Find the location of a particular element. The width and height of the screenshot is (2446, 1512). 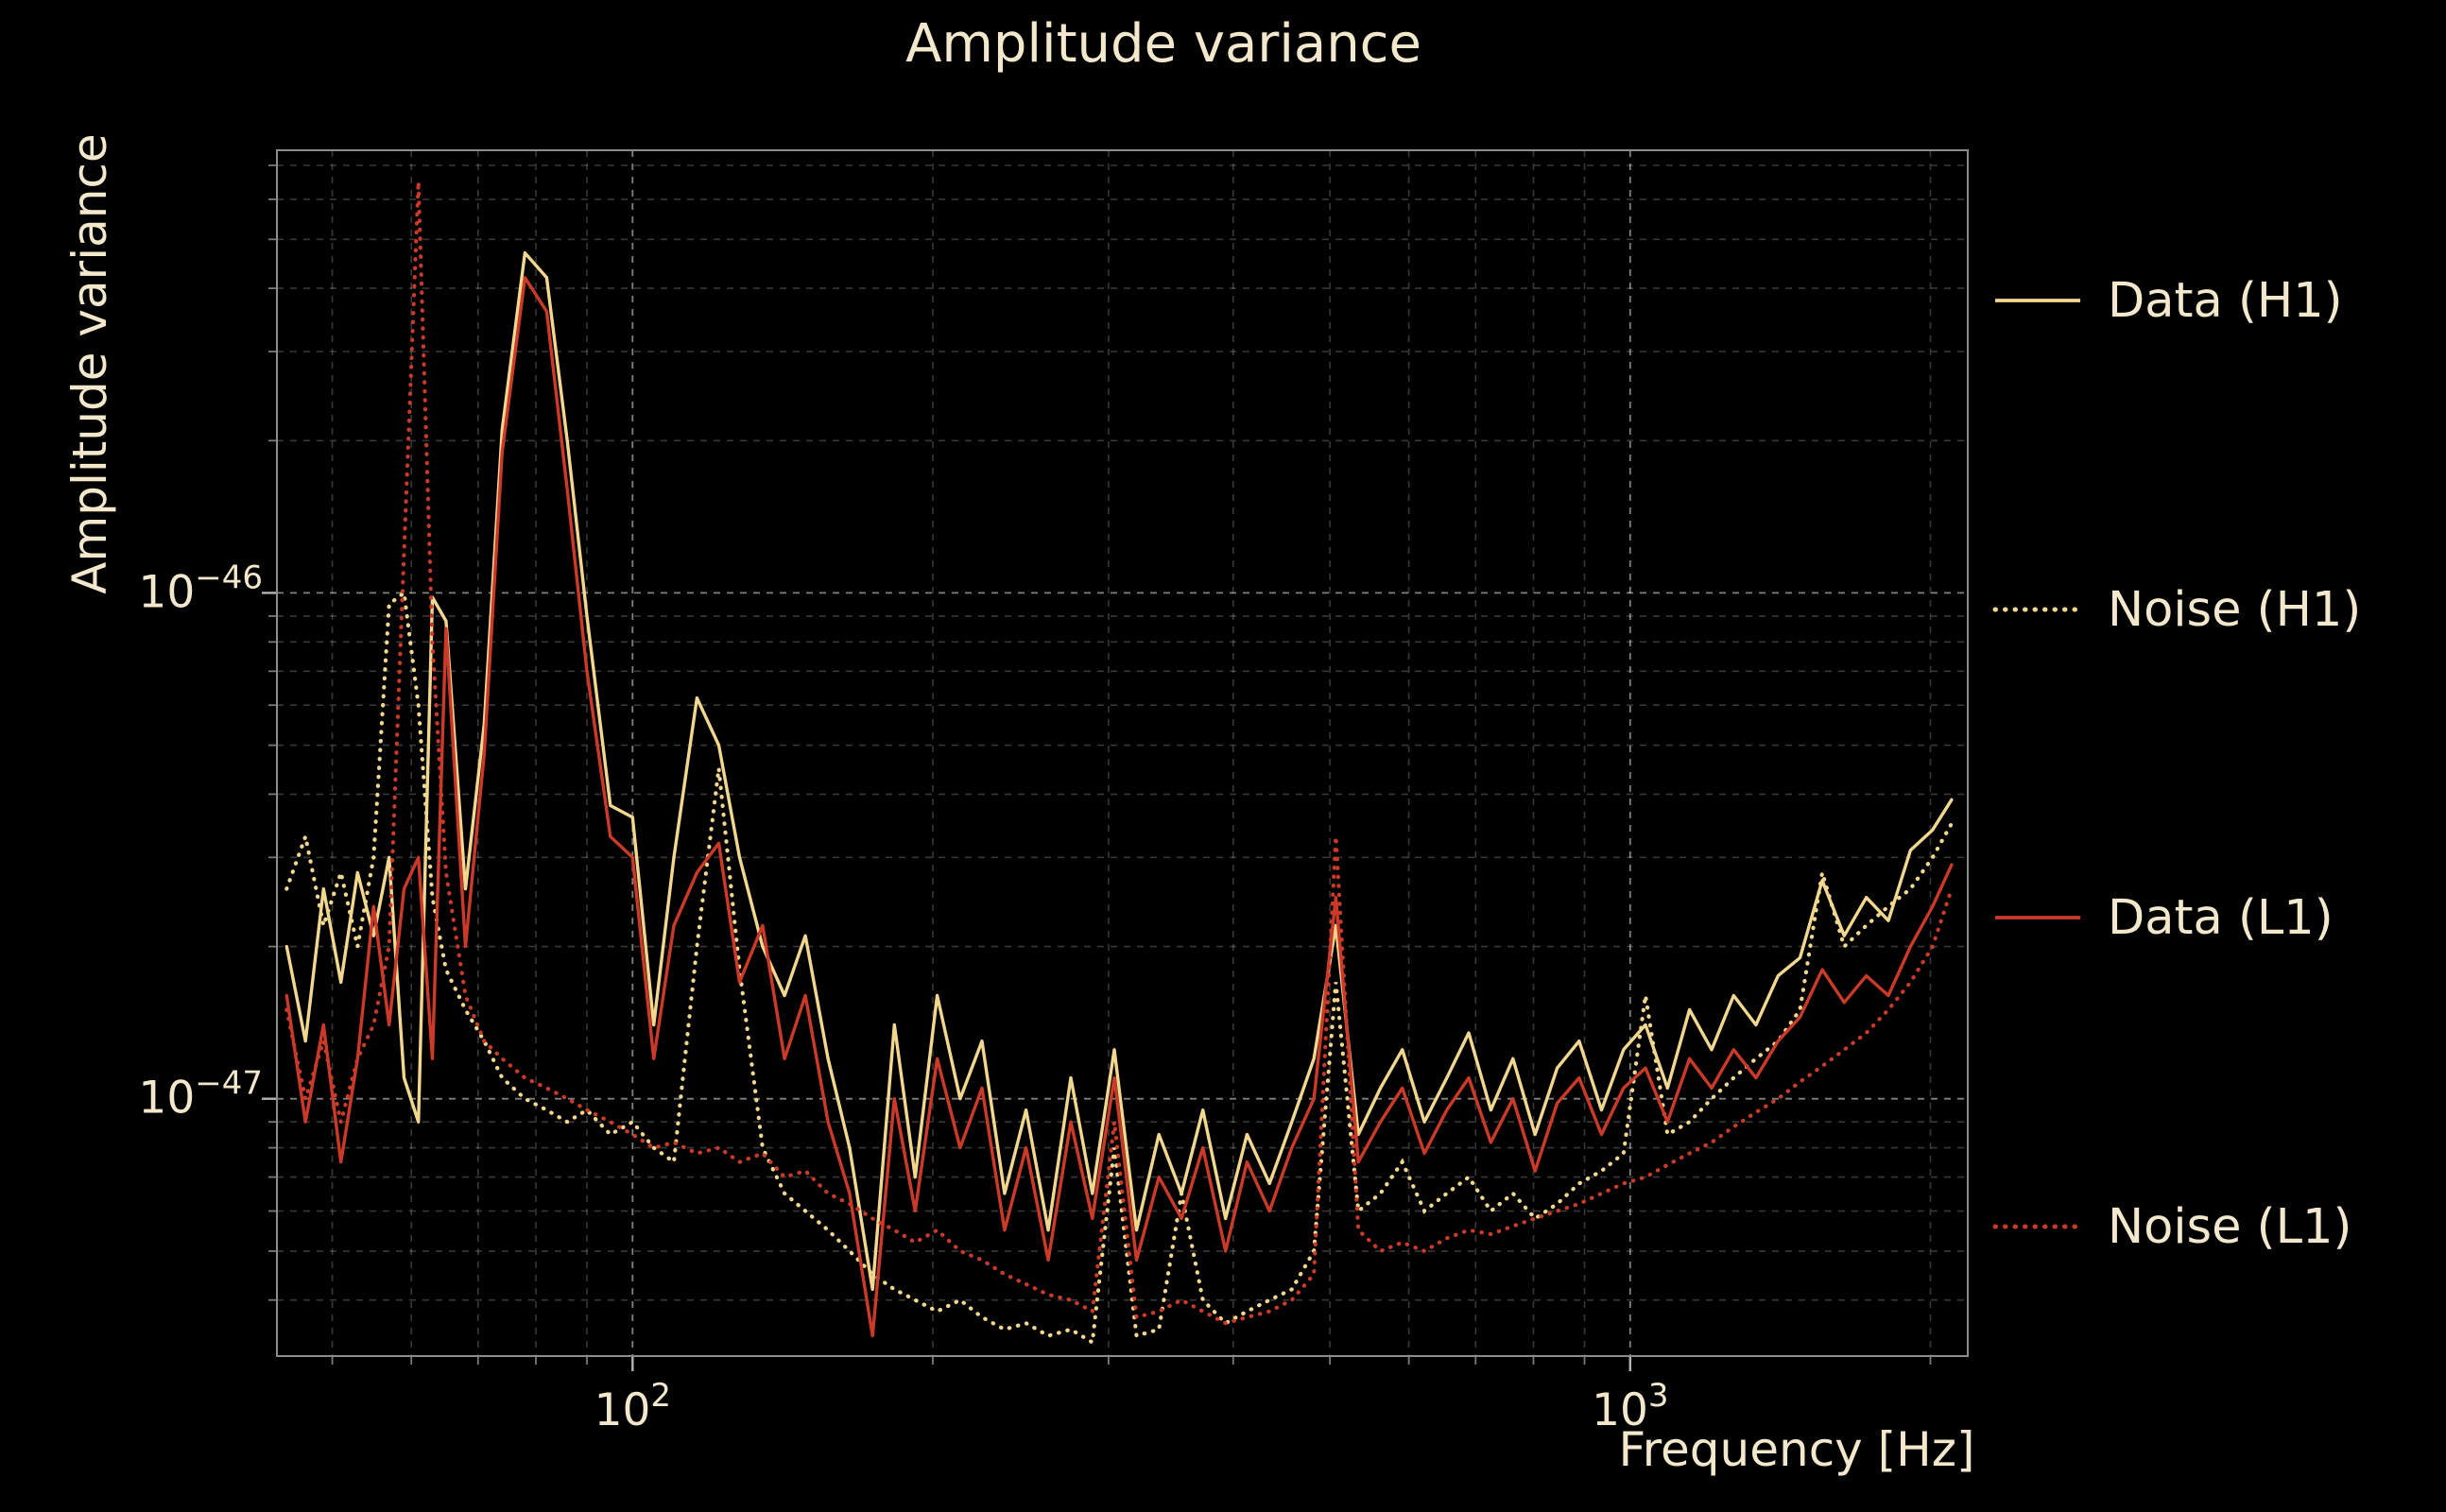

y-tick-label: 10−47 is located at coordinates (201, 1095).